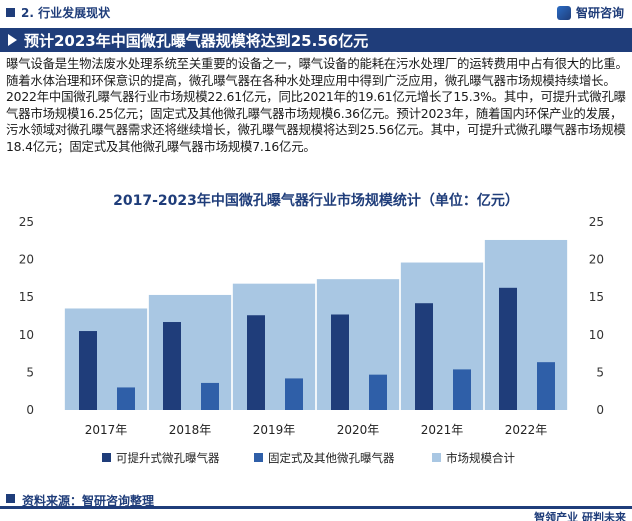 The height and width of the screenshot is (521, 632). I want to click on x-tick-label: 2022年, so click(526, 430).